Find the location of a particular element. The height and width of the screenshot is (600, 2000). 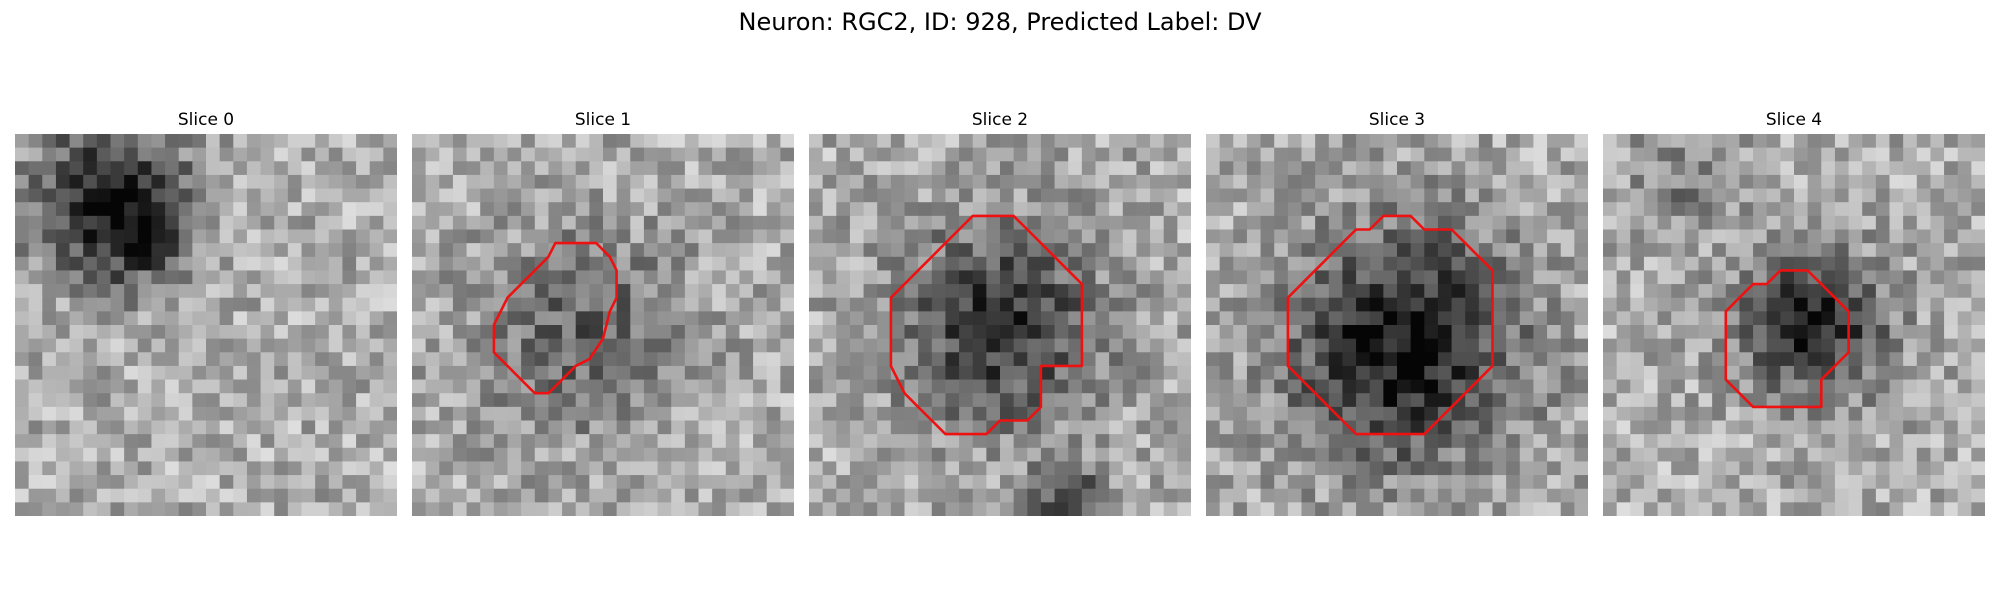

slice-title: Slice 1 is located at coordinates (603, 120).